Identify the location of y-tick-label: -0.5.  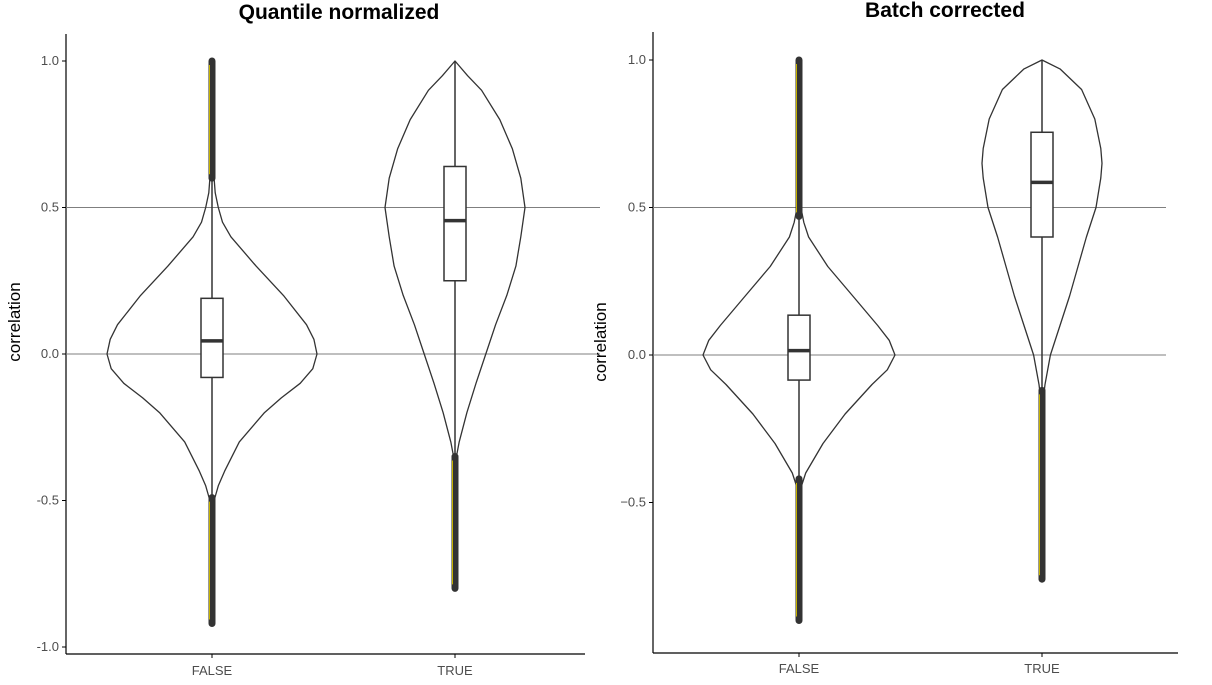
(48, 500).